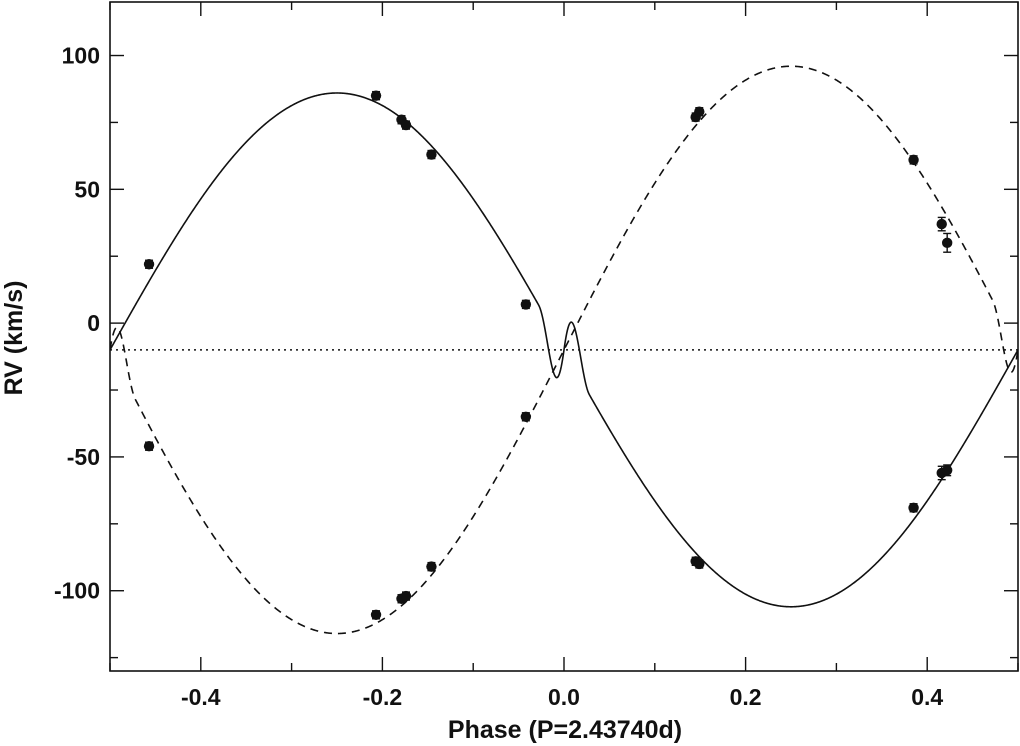  I want to click on y-tick-label: 100, so click(81, 56).